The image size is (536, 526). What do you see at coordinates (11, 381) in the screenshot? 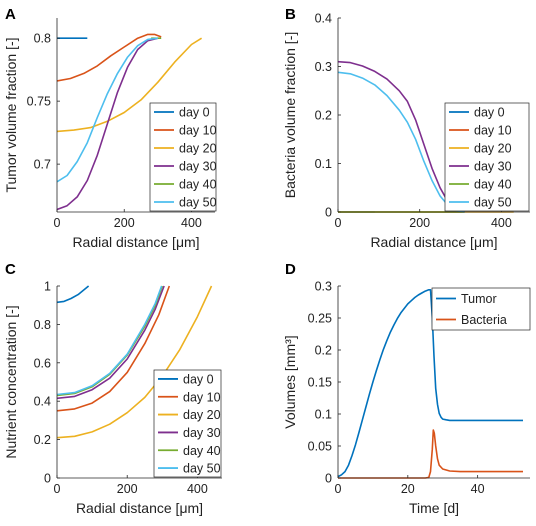
I see `y-axis-label: Nutrient concentration [-]` at bounding box center [11, 381].